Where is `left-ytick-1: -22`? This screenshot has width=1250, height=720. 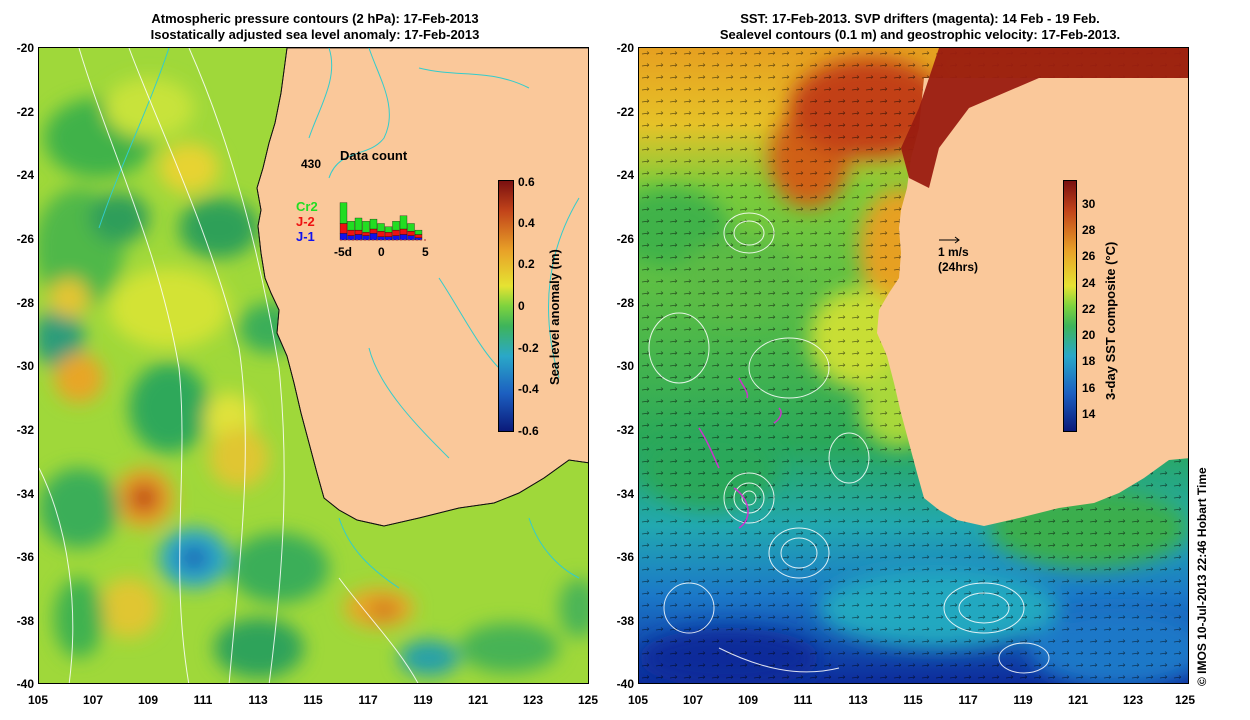 left-ytick-1: -22 is located at coordinates (25, 112).